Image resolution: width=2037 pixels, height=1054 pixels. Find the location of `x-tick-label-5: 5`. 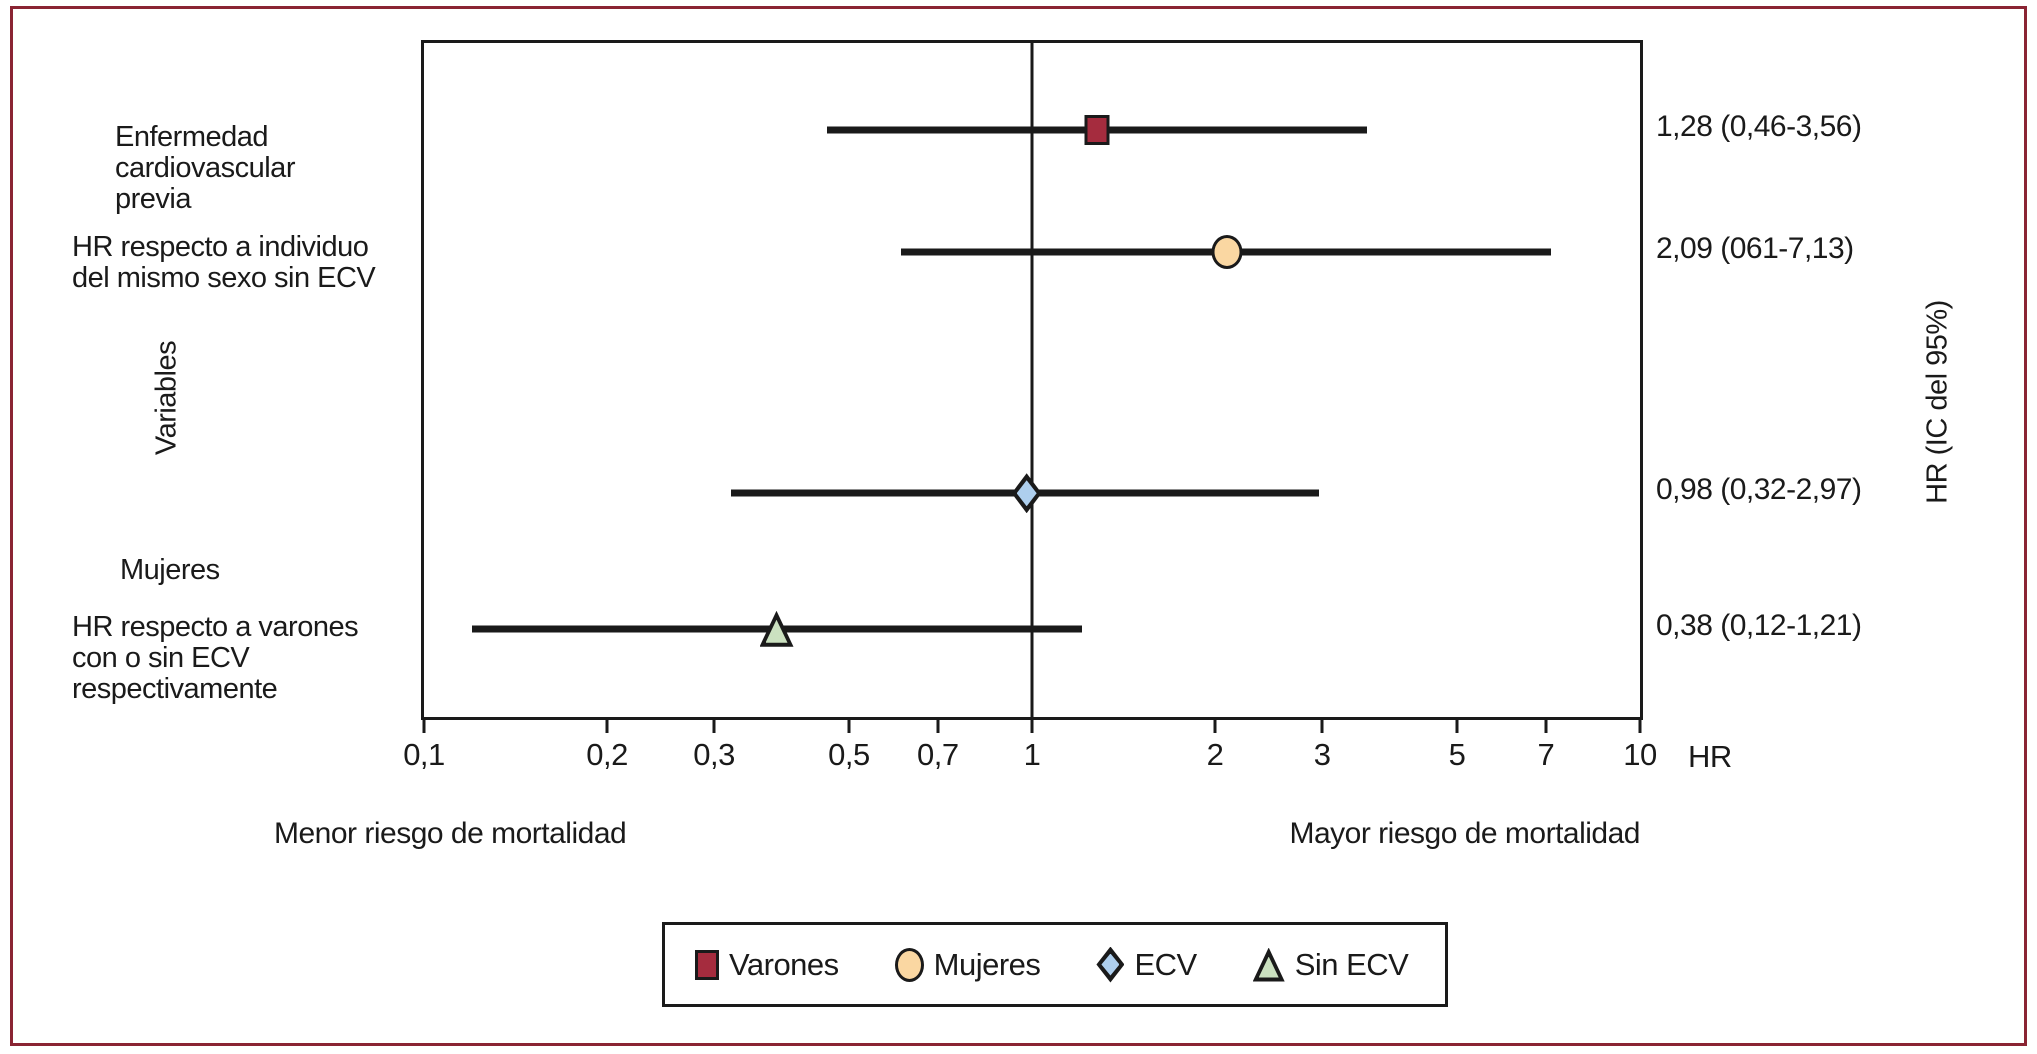

x-tick-label-5: 5 is located at coordinates (1457, 754).